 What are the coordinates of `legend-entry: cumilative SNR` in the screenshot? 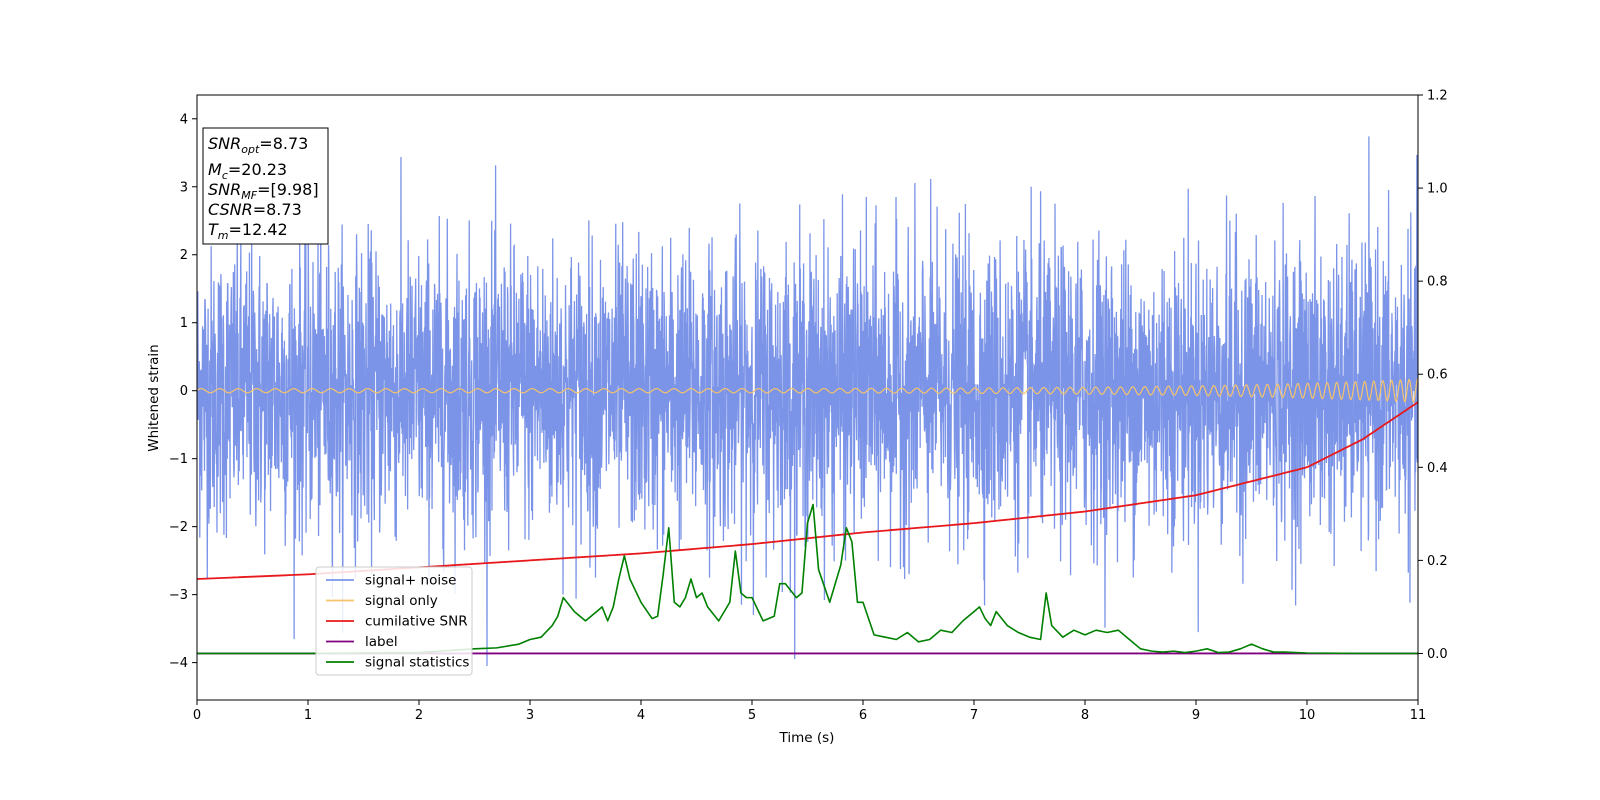 It's located at (397, 622).